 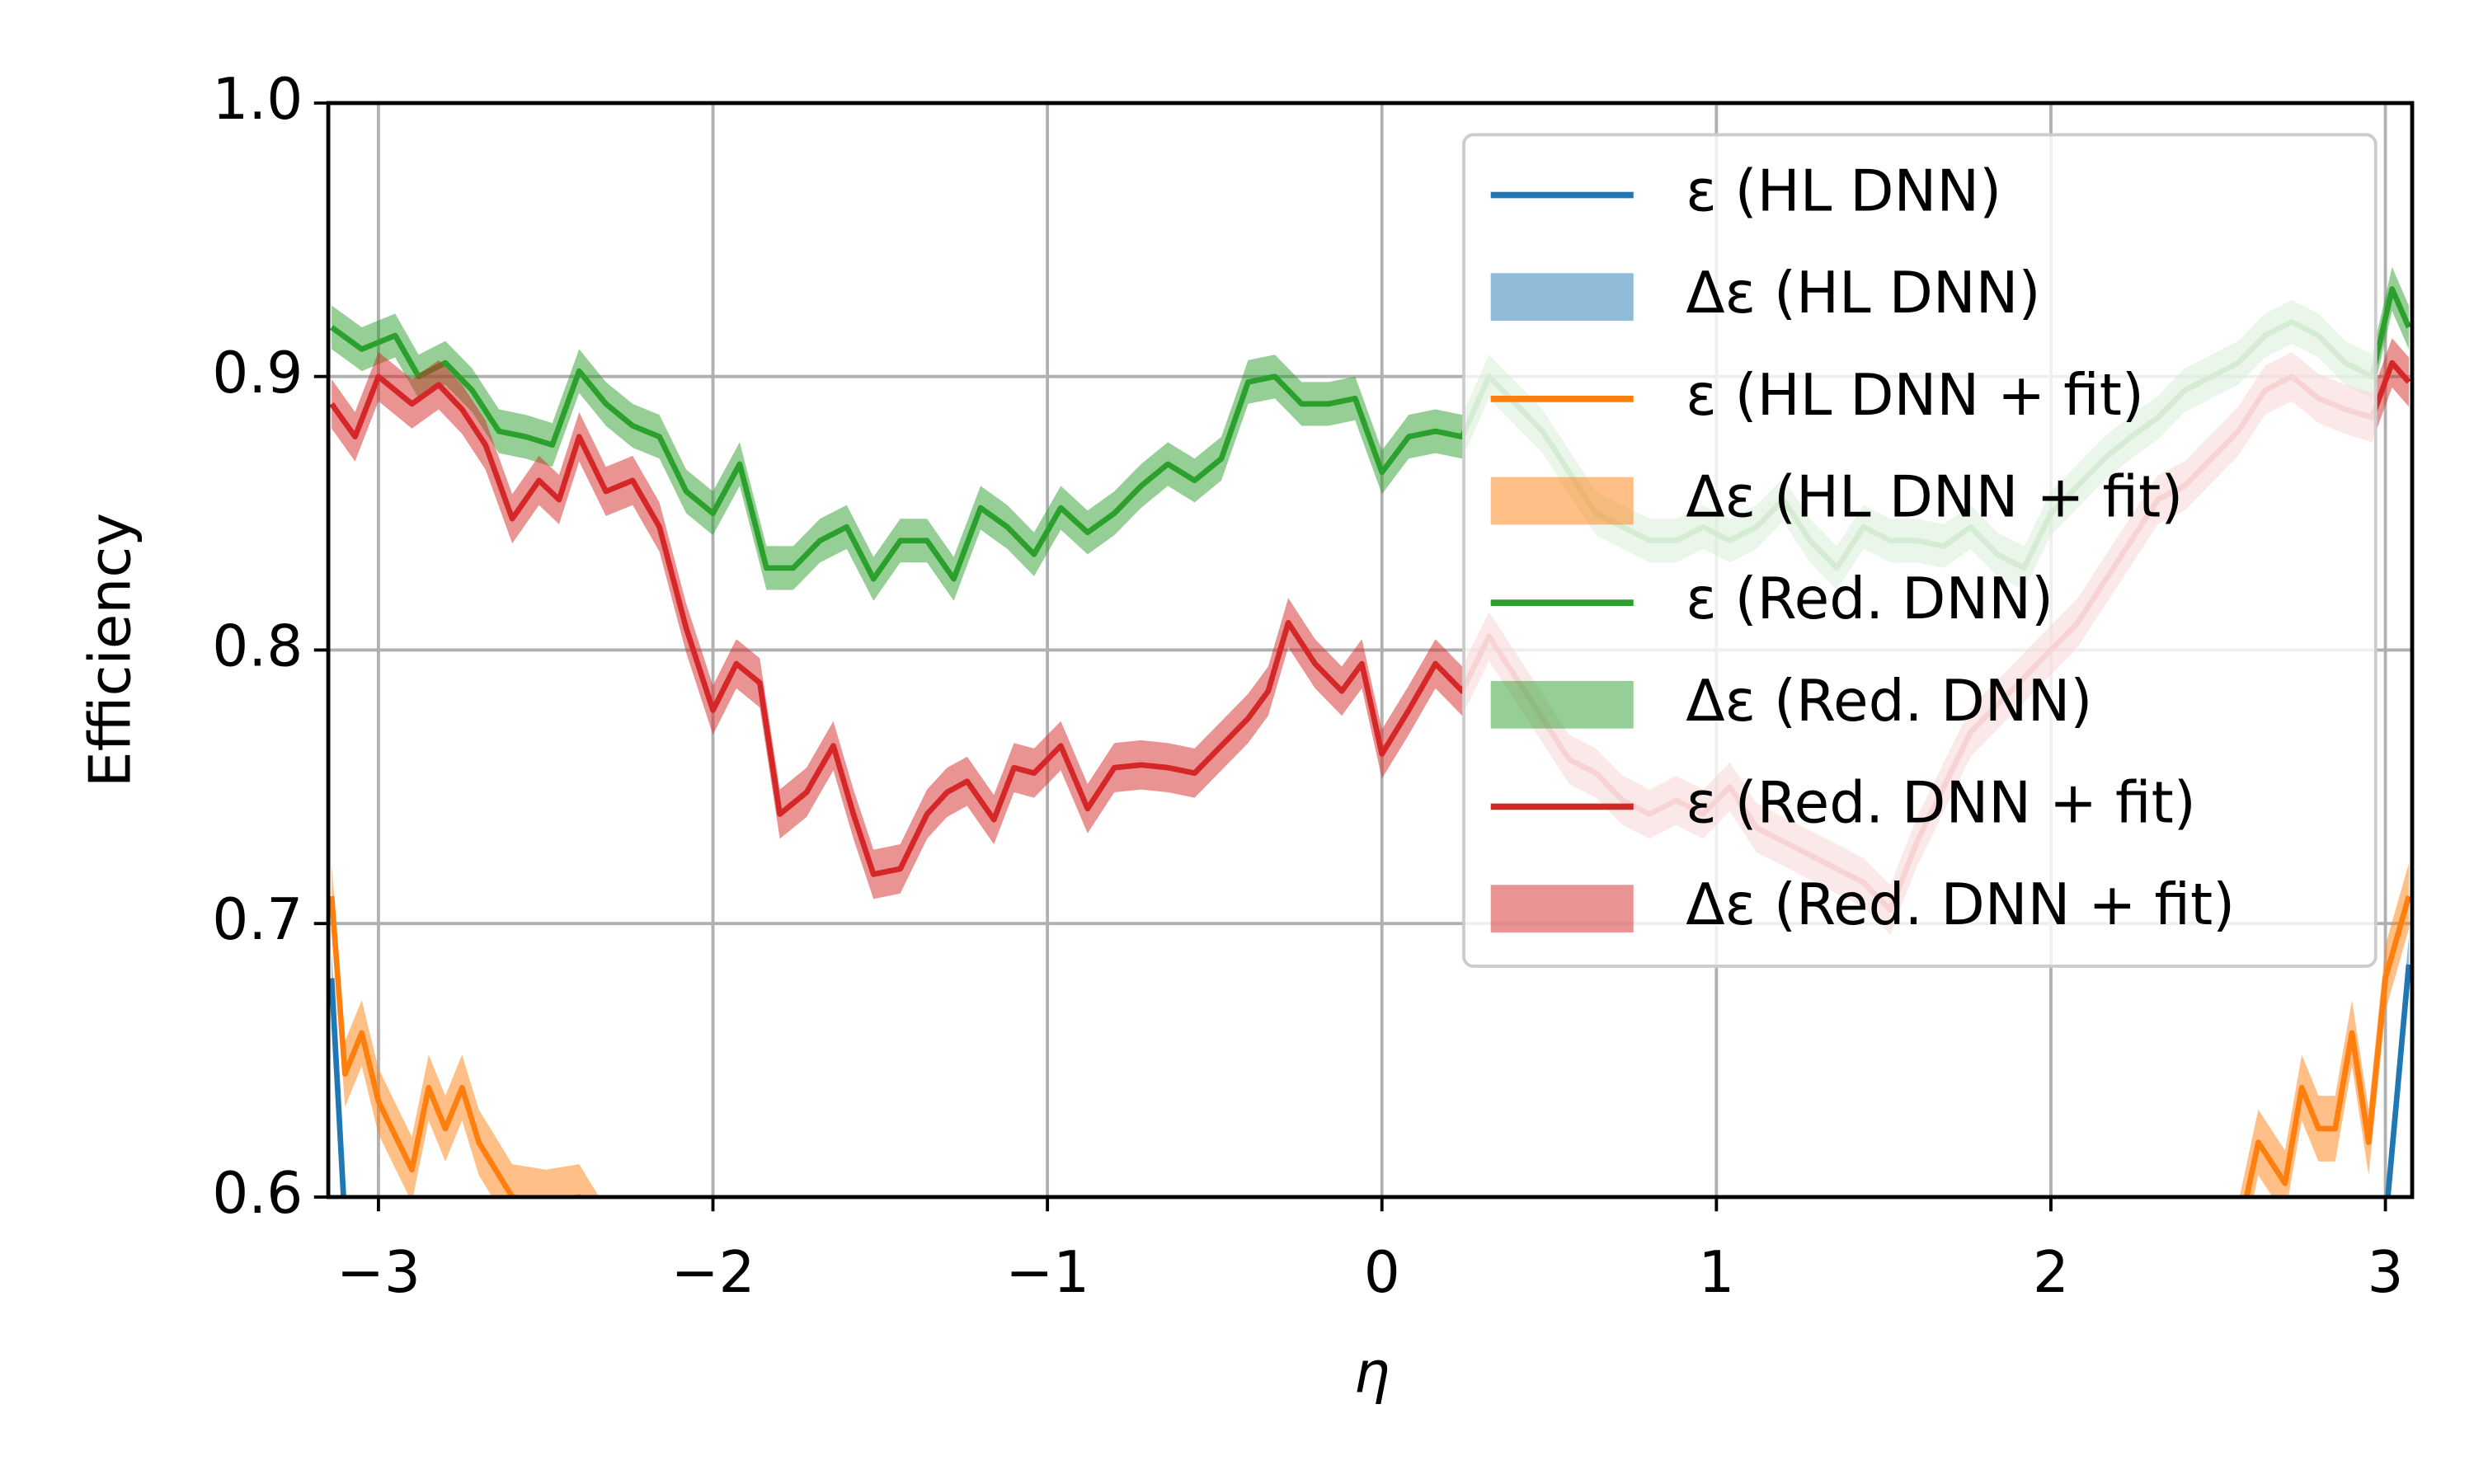 I want to click on x-tick-label: 0, so click(x=1382, y=1273).